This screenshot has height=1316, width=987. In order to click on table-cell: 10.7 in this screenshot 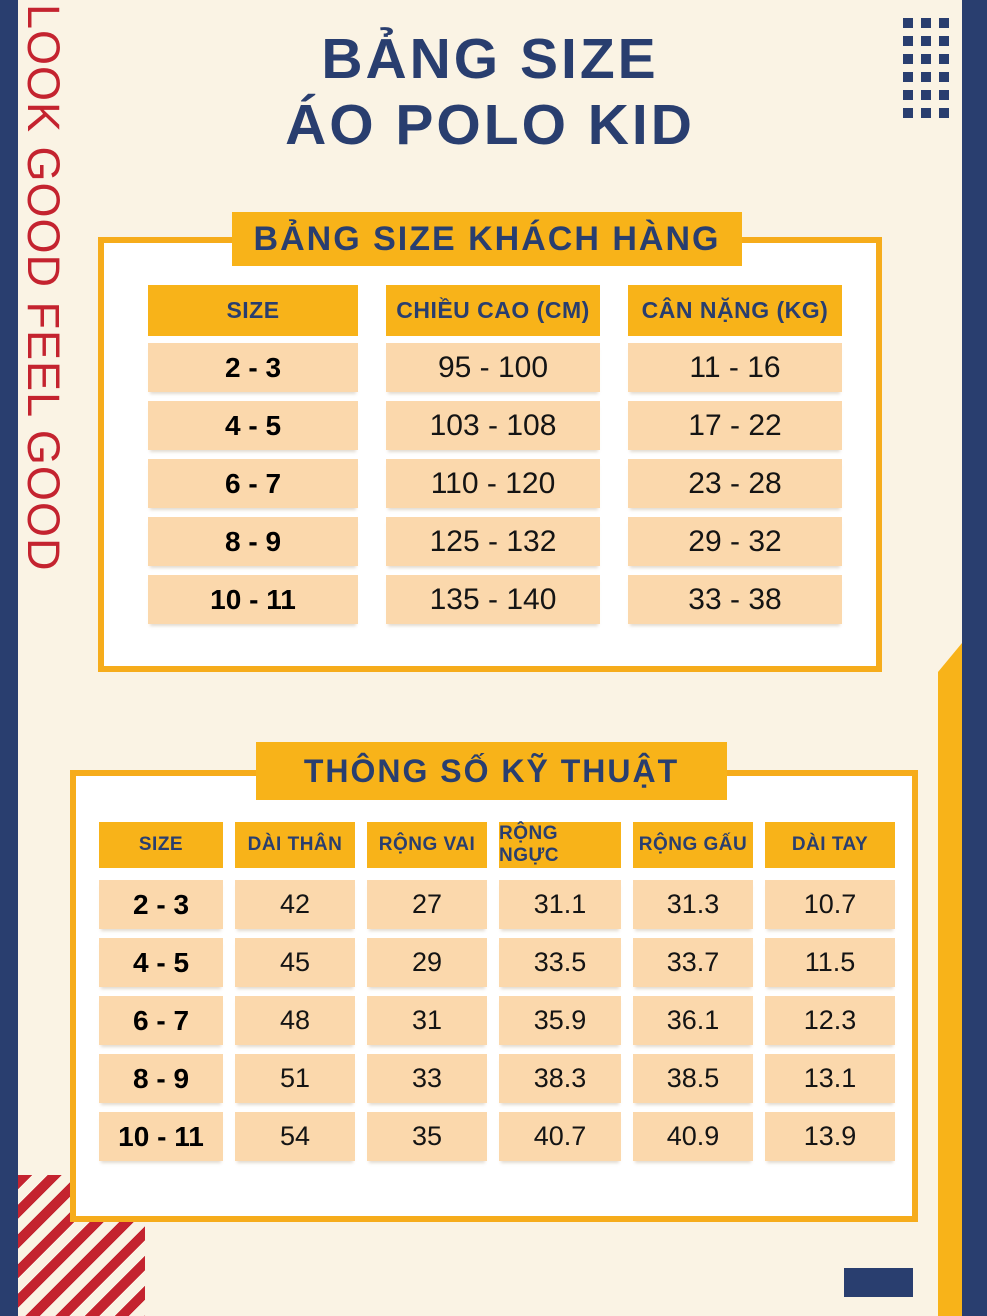, I will do `click(830, 904)`.